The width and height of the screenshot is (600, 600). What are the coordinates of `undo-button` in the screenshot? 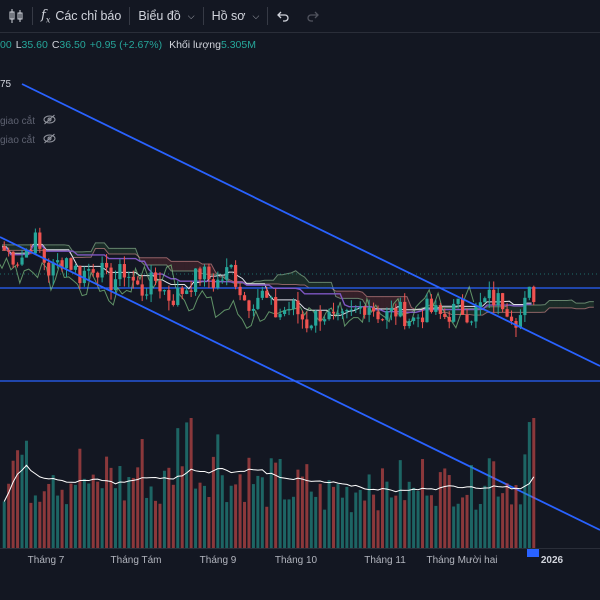 It's located at (283, 16).